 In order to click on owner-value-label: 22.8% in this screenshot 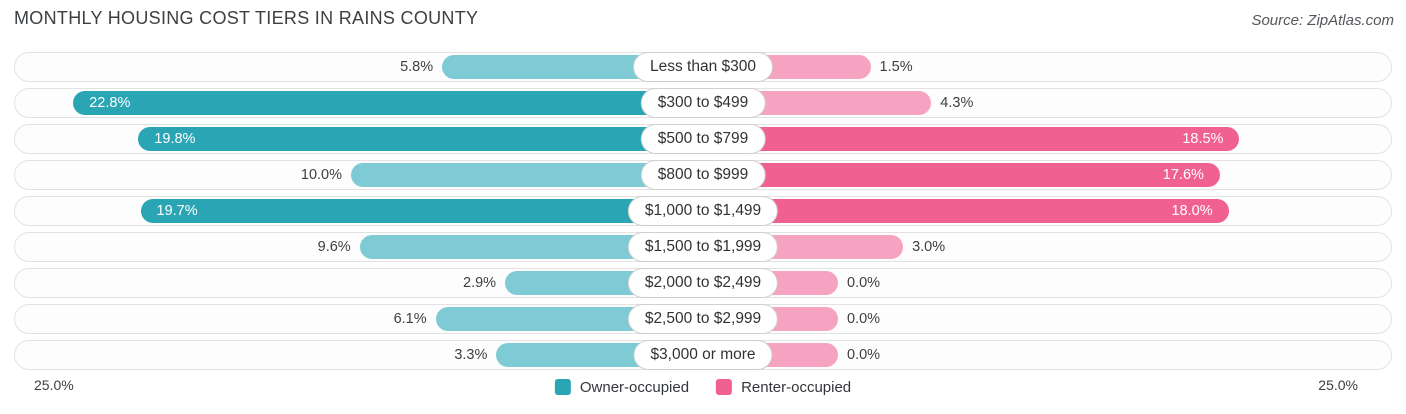, I will do `click(110, 103)`.